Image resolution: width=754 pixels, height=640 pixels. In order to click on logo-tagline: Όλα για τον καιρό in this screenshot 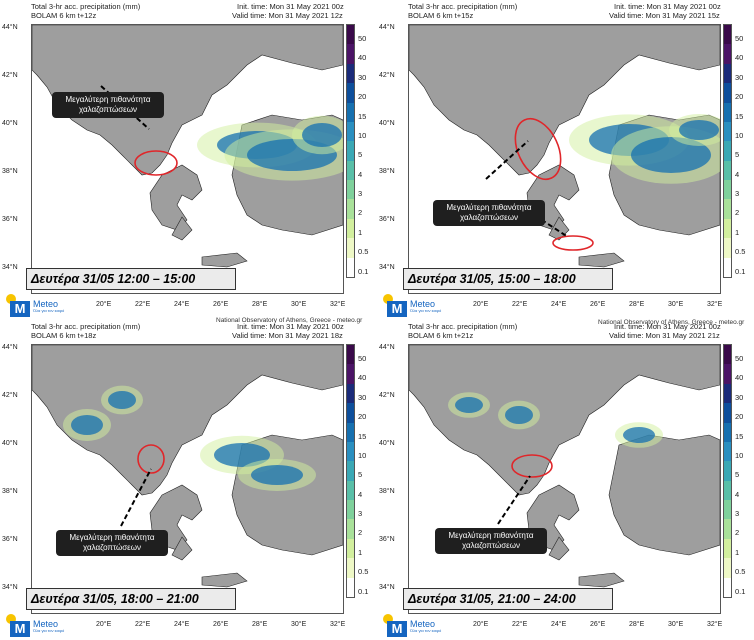, I will do `click(49, 310)`.